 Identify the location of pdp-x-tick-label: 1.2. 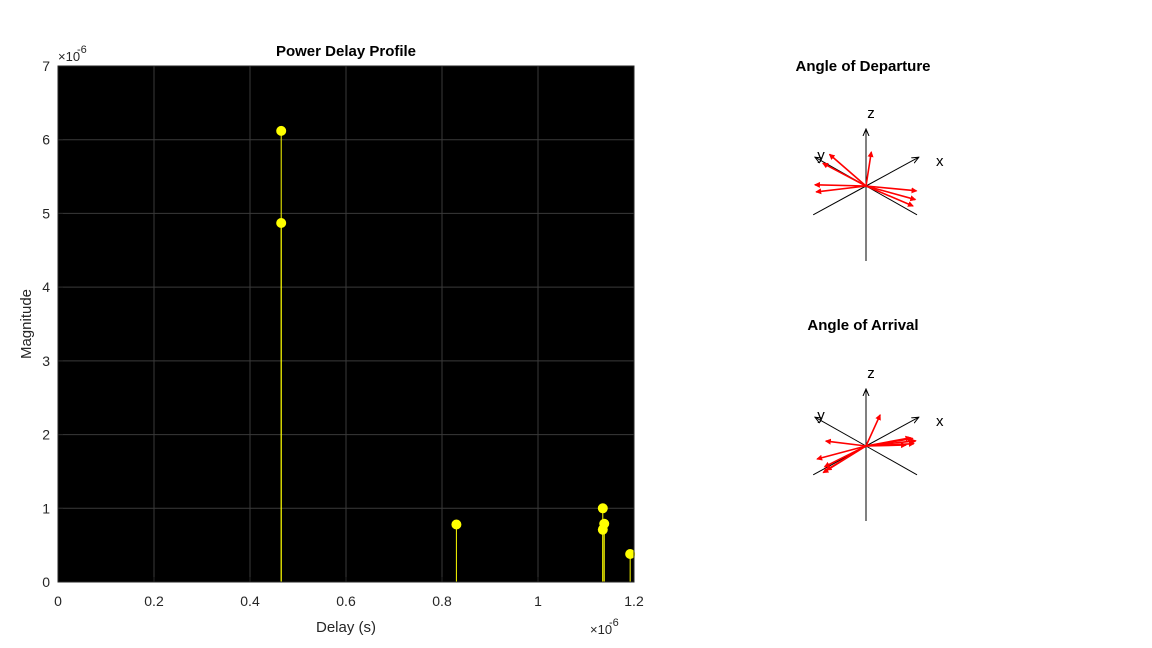
(634, 601).